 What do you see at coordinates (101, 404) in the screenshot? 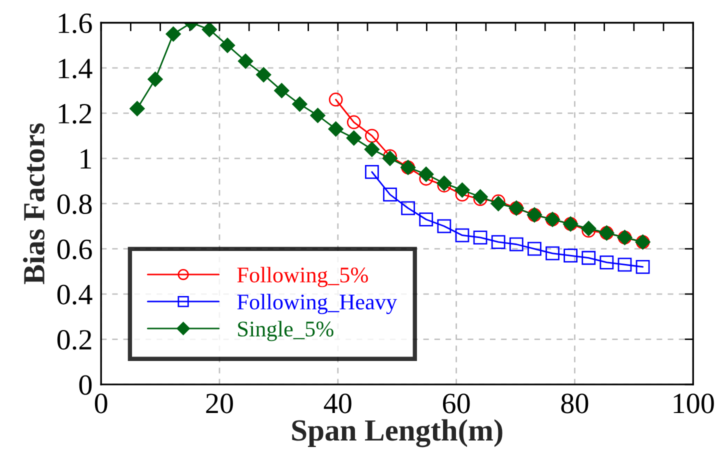
I see `x-tick-label: 0` at bounding box center [101, 404].